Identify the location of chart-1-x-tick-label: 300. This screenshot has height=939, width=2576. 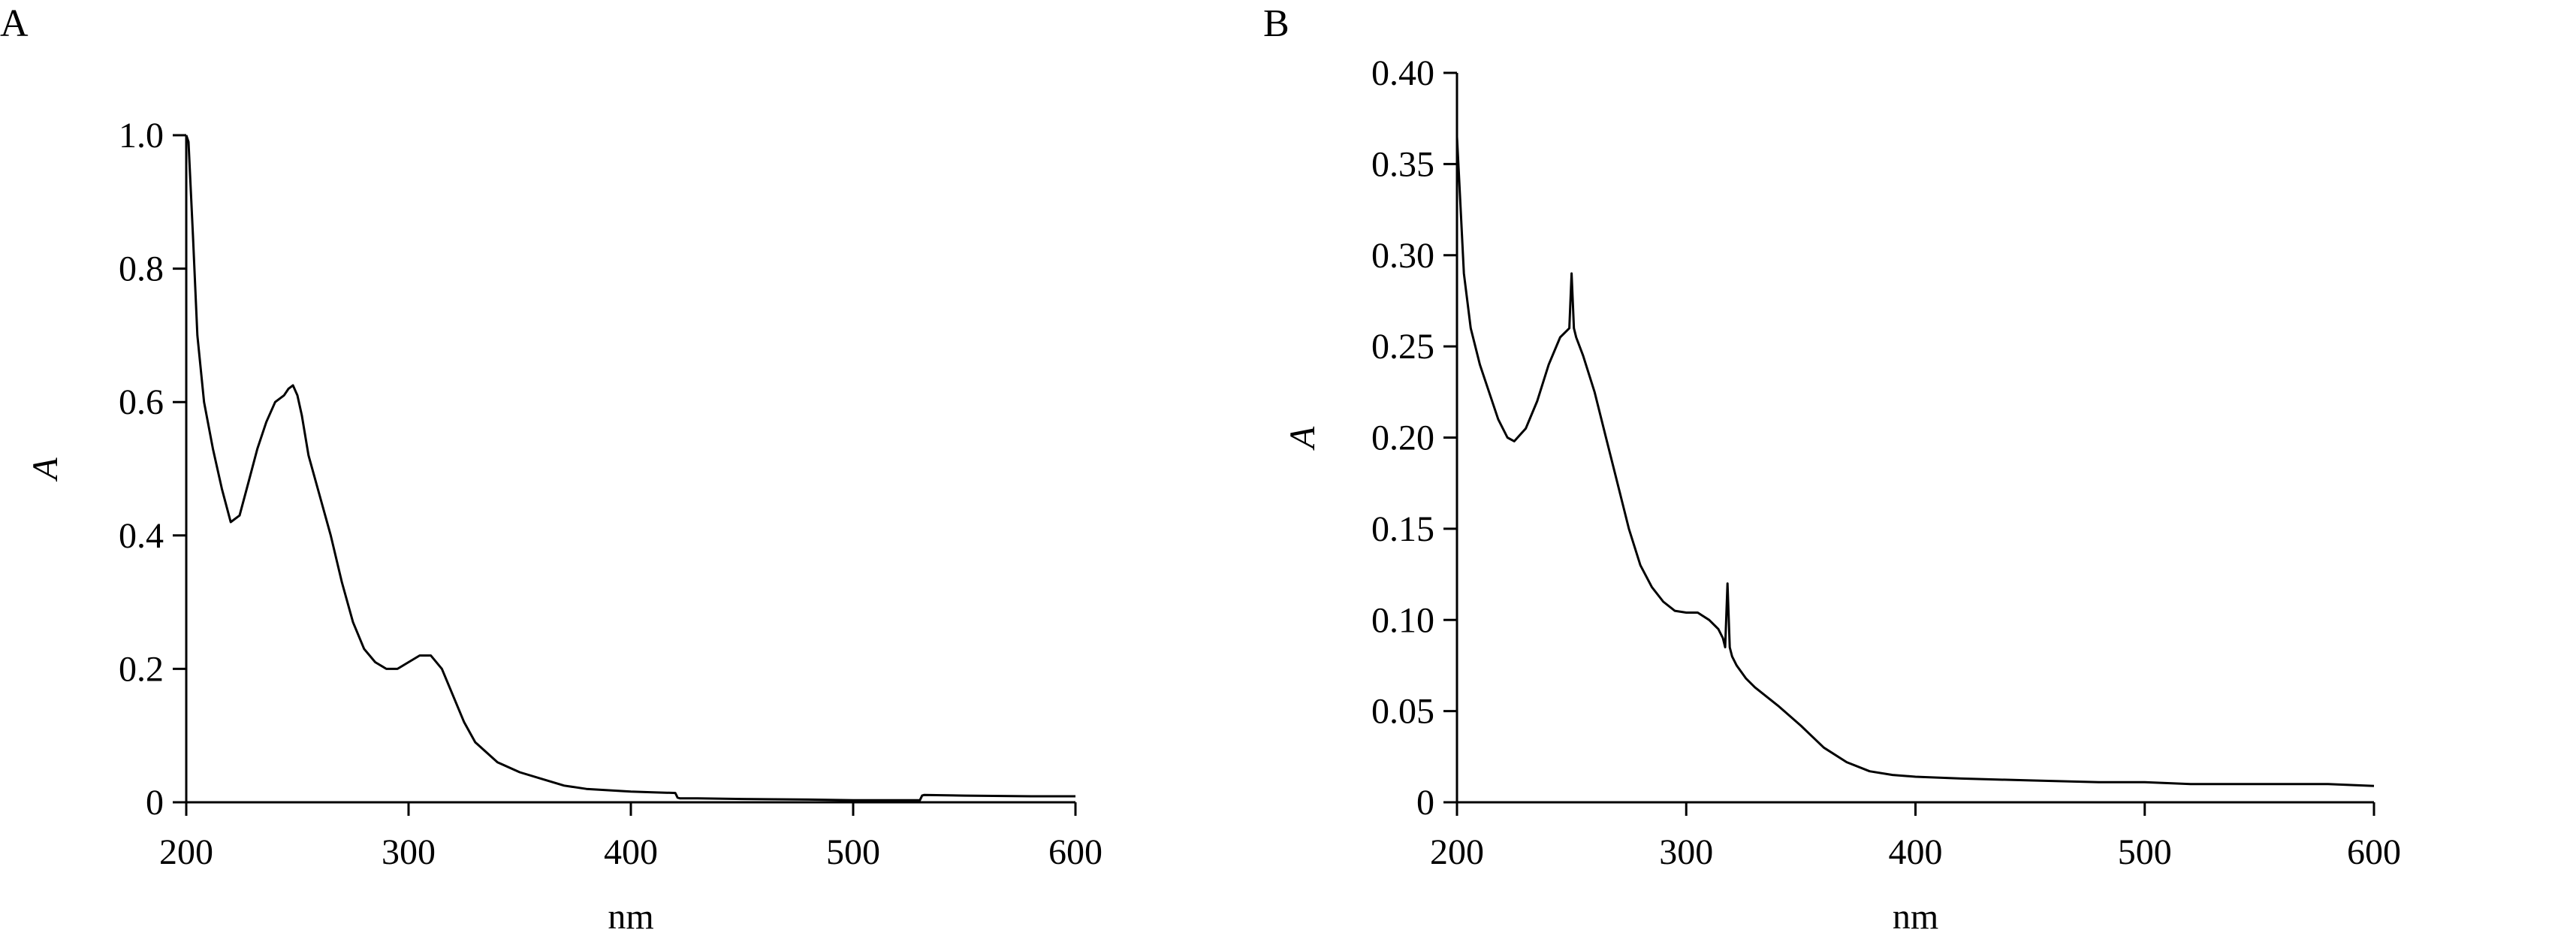
(1686, 852).